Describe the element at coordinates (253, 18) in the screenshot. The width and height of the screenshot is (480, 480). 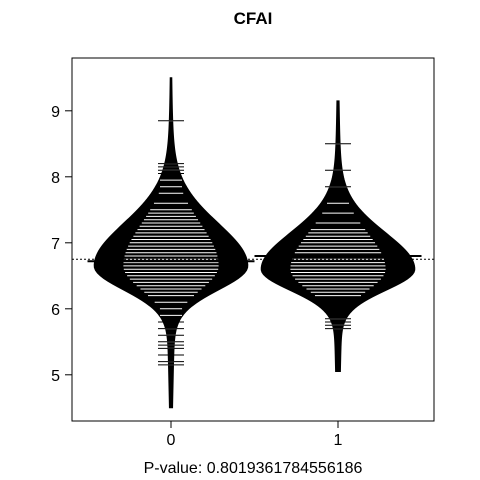
I see `chart-title: CFAI` at that location.